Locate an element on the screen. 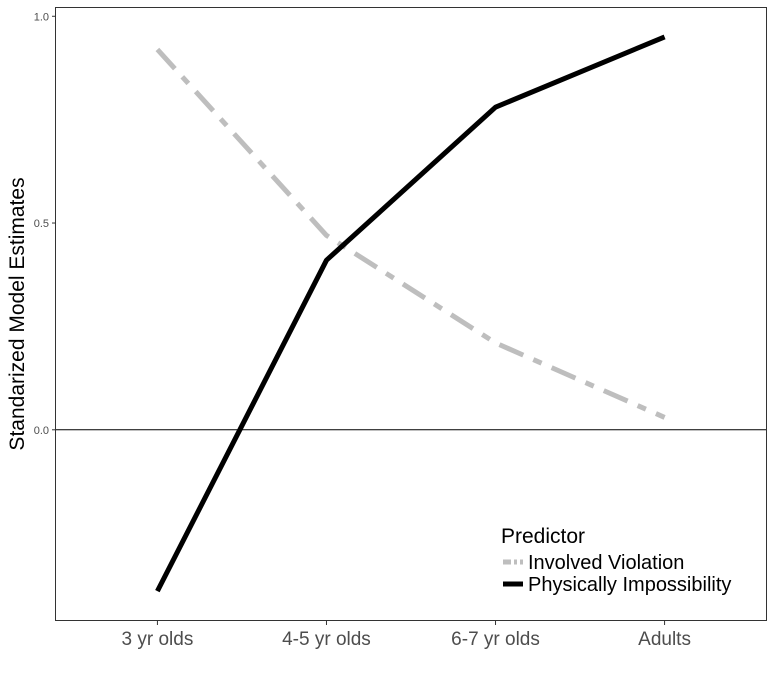 The height and width of the screenshot is (676, 774). x-tick-label: 4-5 yr olds is located at coordinates (326, 639).